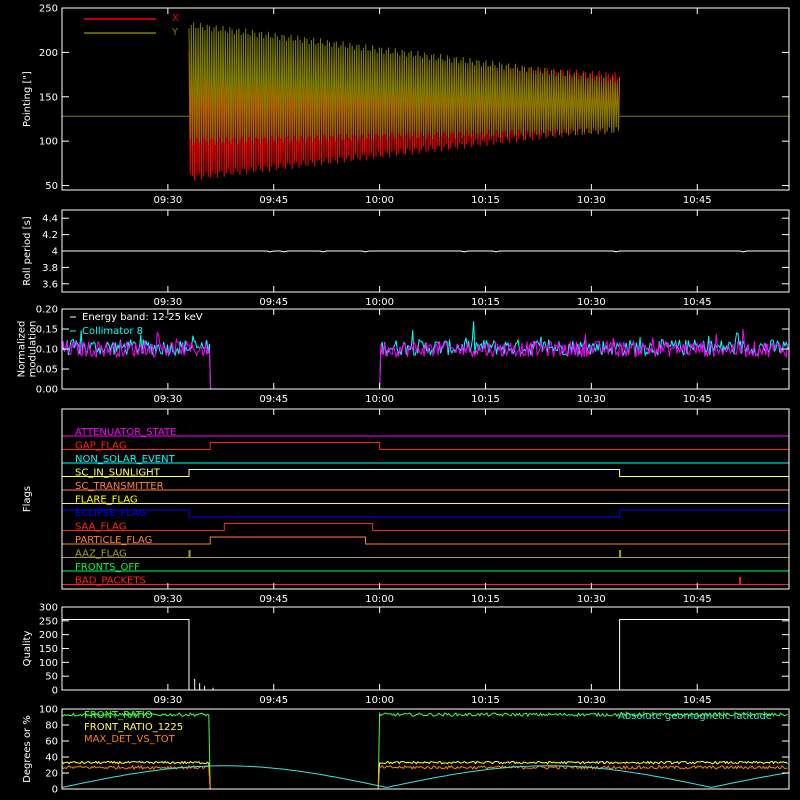  What do you see at coordinates (33, 349) in the screenshot?
I see `y-axis-label: modulation` at bounding box center [33, 349].